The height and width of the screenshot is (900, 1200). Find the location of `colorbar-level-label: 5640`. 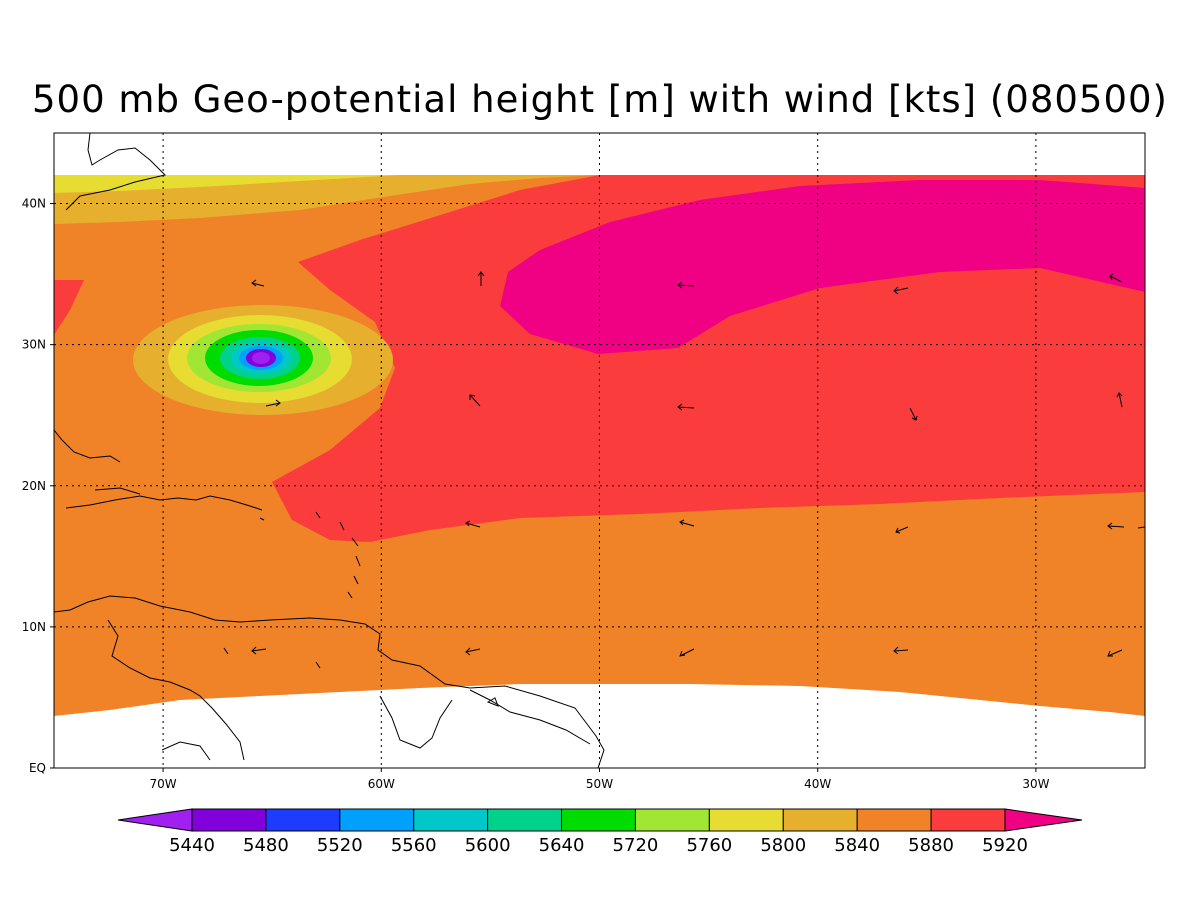

colorbar-level-label: 5640 is located at coordinates (562, 845).